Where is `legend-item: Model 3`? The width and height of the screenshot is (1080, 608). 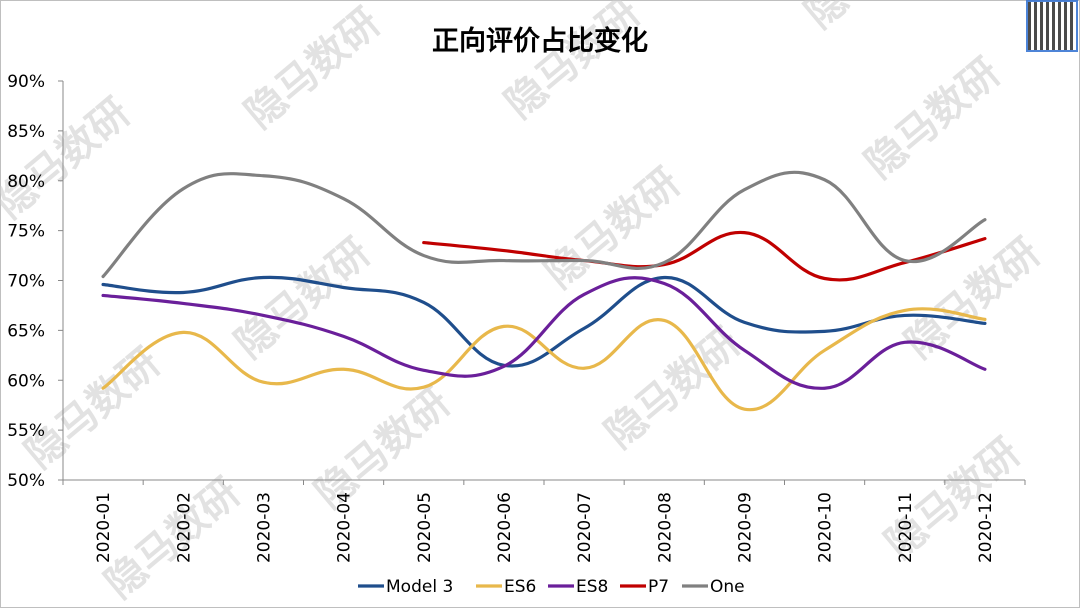 legend-item: Model 3 is located at coordinates (405, 587).